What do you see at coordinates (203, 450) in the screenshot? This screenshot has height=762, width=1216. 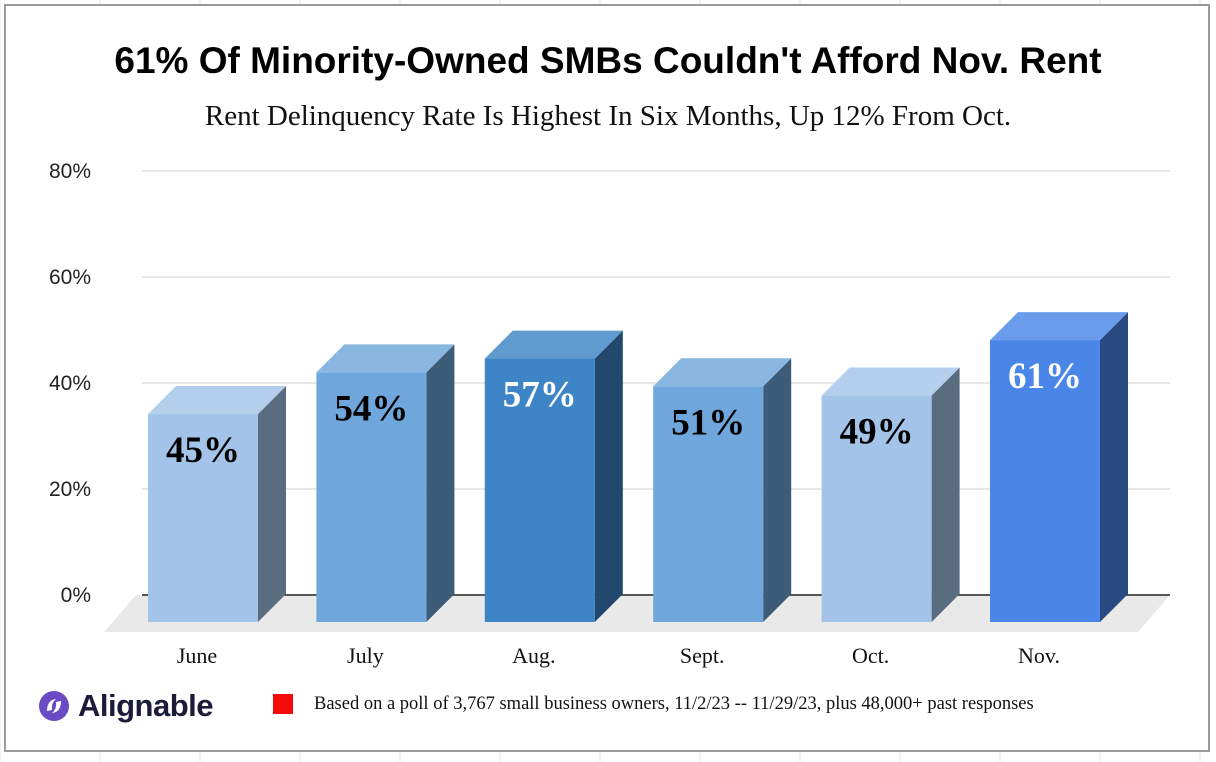 I see `data-label: 45%` at bounding box center [203, 450].